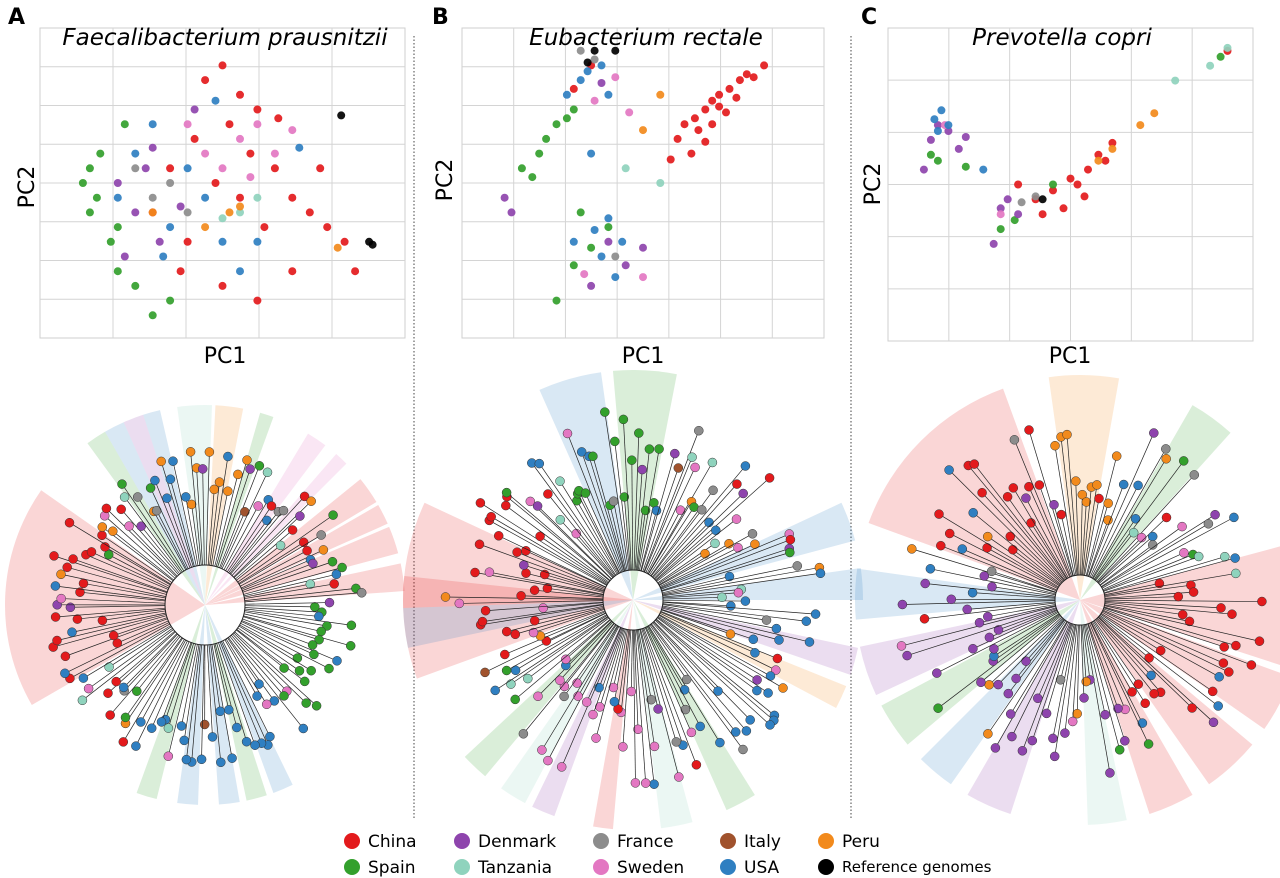 The image size is (1280, 878). What do you see at coordinates (869, 17) in the screenshot?
I see `panel-letter-c: C` at bounding box center [869, 17].